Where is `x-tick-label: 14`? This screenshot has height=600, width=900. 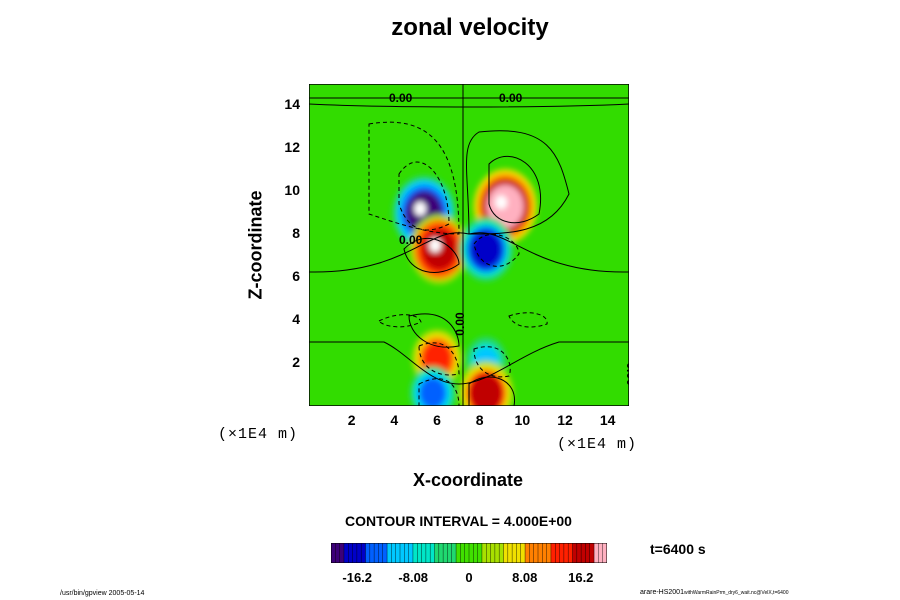 x-tick-label: 14 is located at coordinates (607, 420).